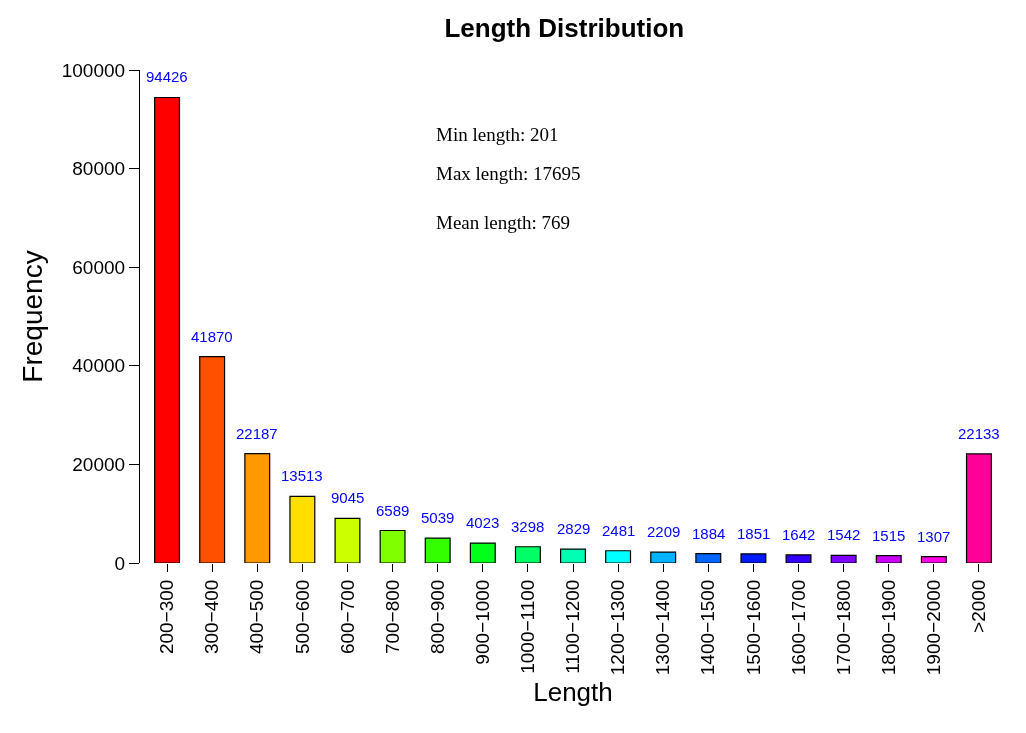 This screenshot has height=733, width=1026. Describe the element at coordinates (99, 366) in the screenshot. I see `y-tick-label: 40000` at that location.